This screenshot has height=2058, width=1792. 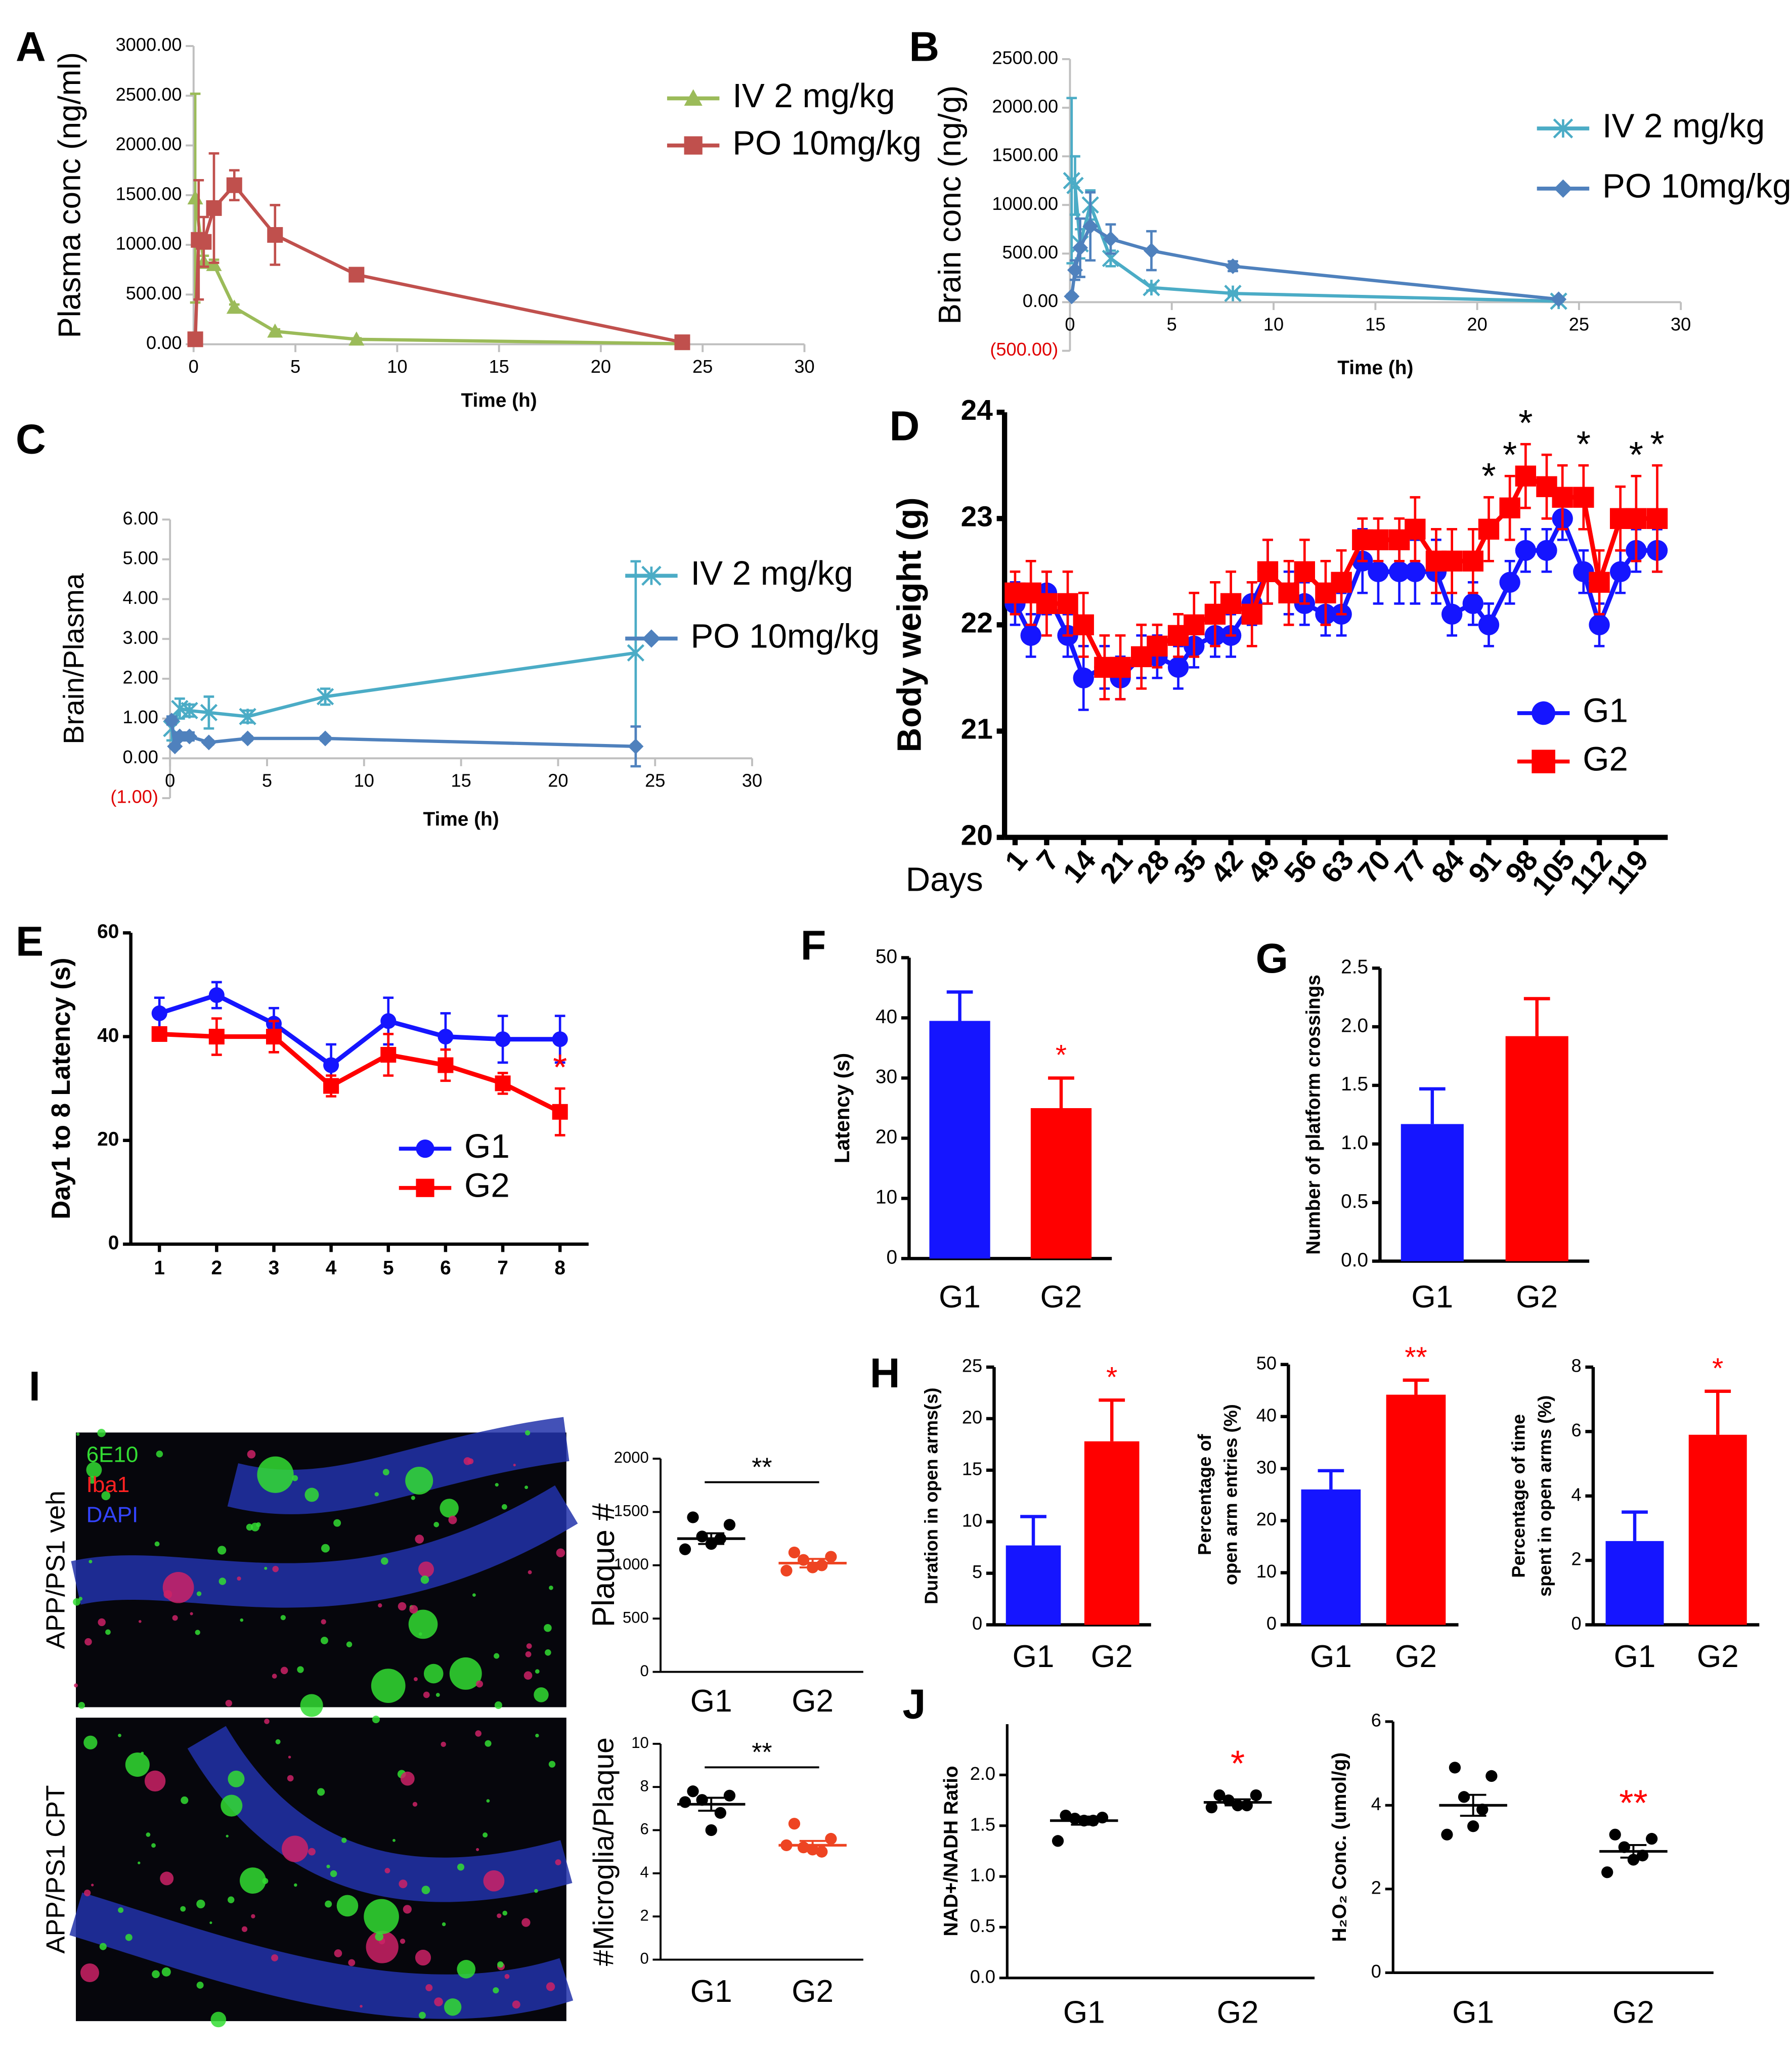 What do you see at coordinates (813, 96) in the screenshot?
I see `legend-label: IV 2 mg/kg` at bounding box center [813, 96].